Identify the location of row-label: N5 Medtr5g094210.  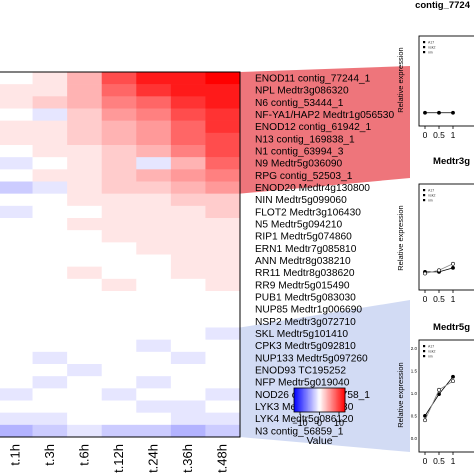
(299, 224).